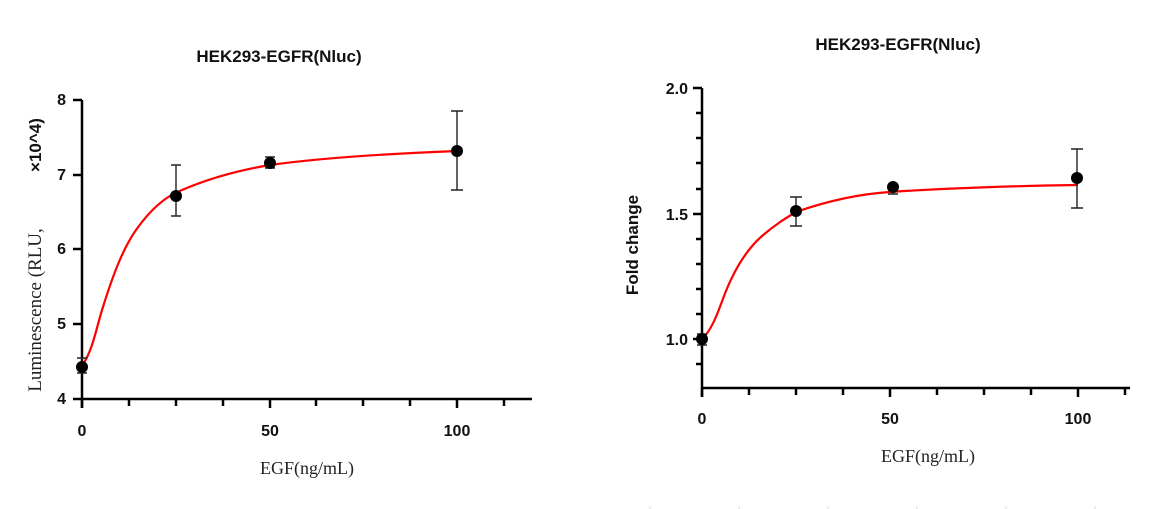  What do you see at coordinates (61, 249) in the screenshot?
I see `svg-text: 6` at bounding box center [61, 249].